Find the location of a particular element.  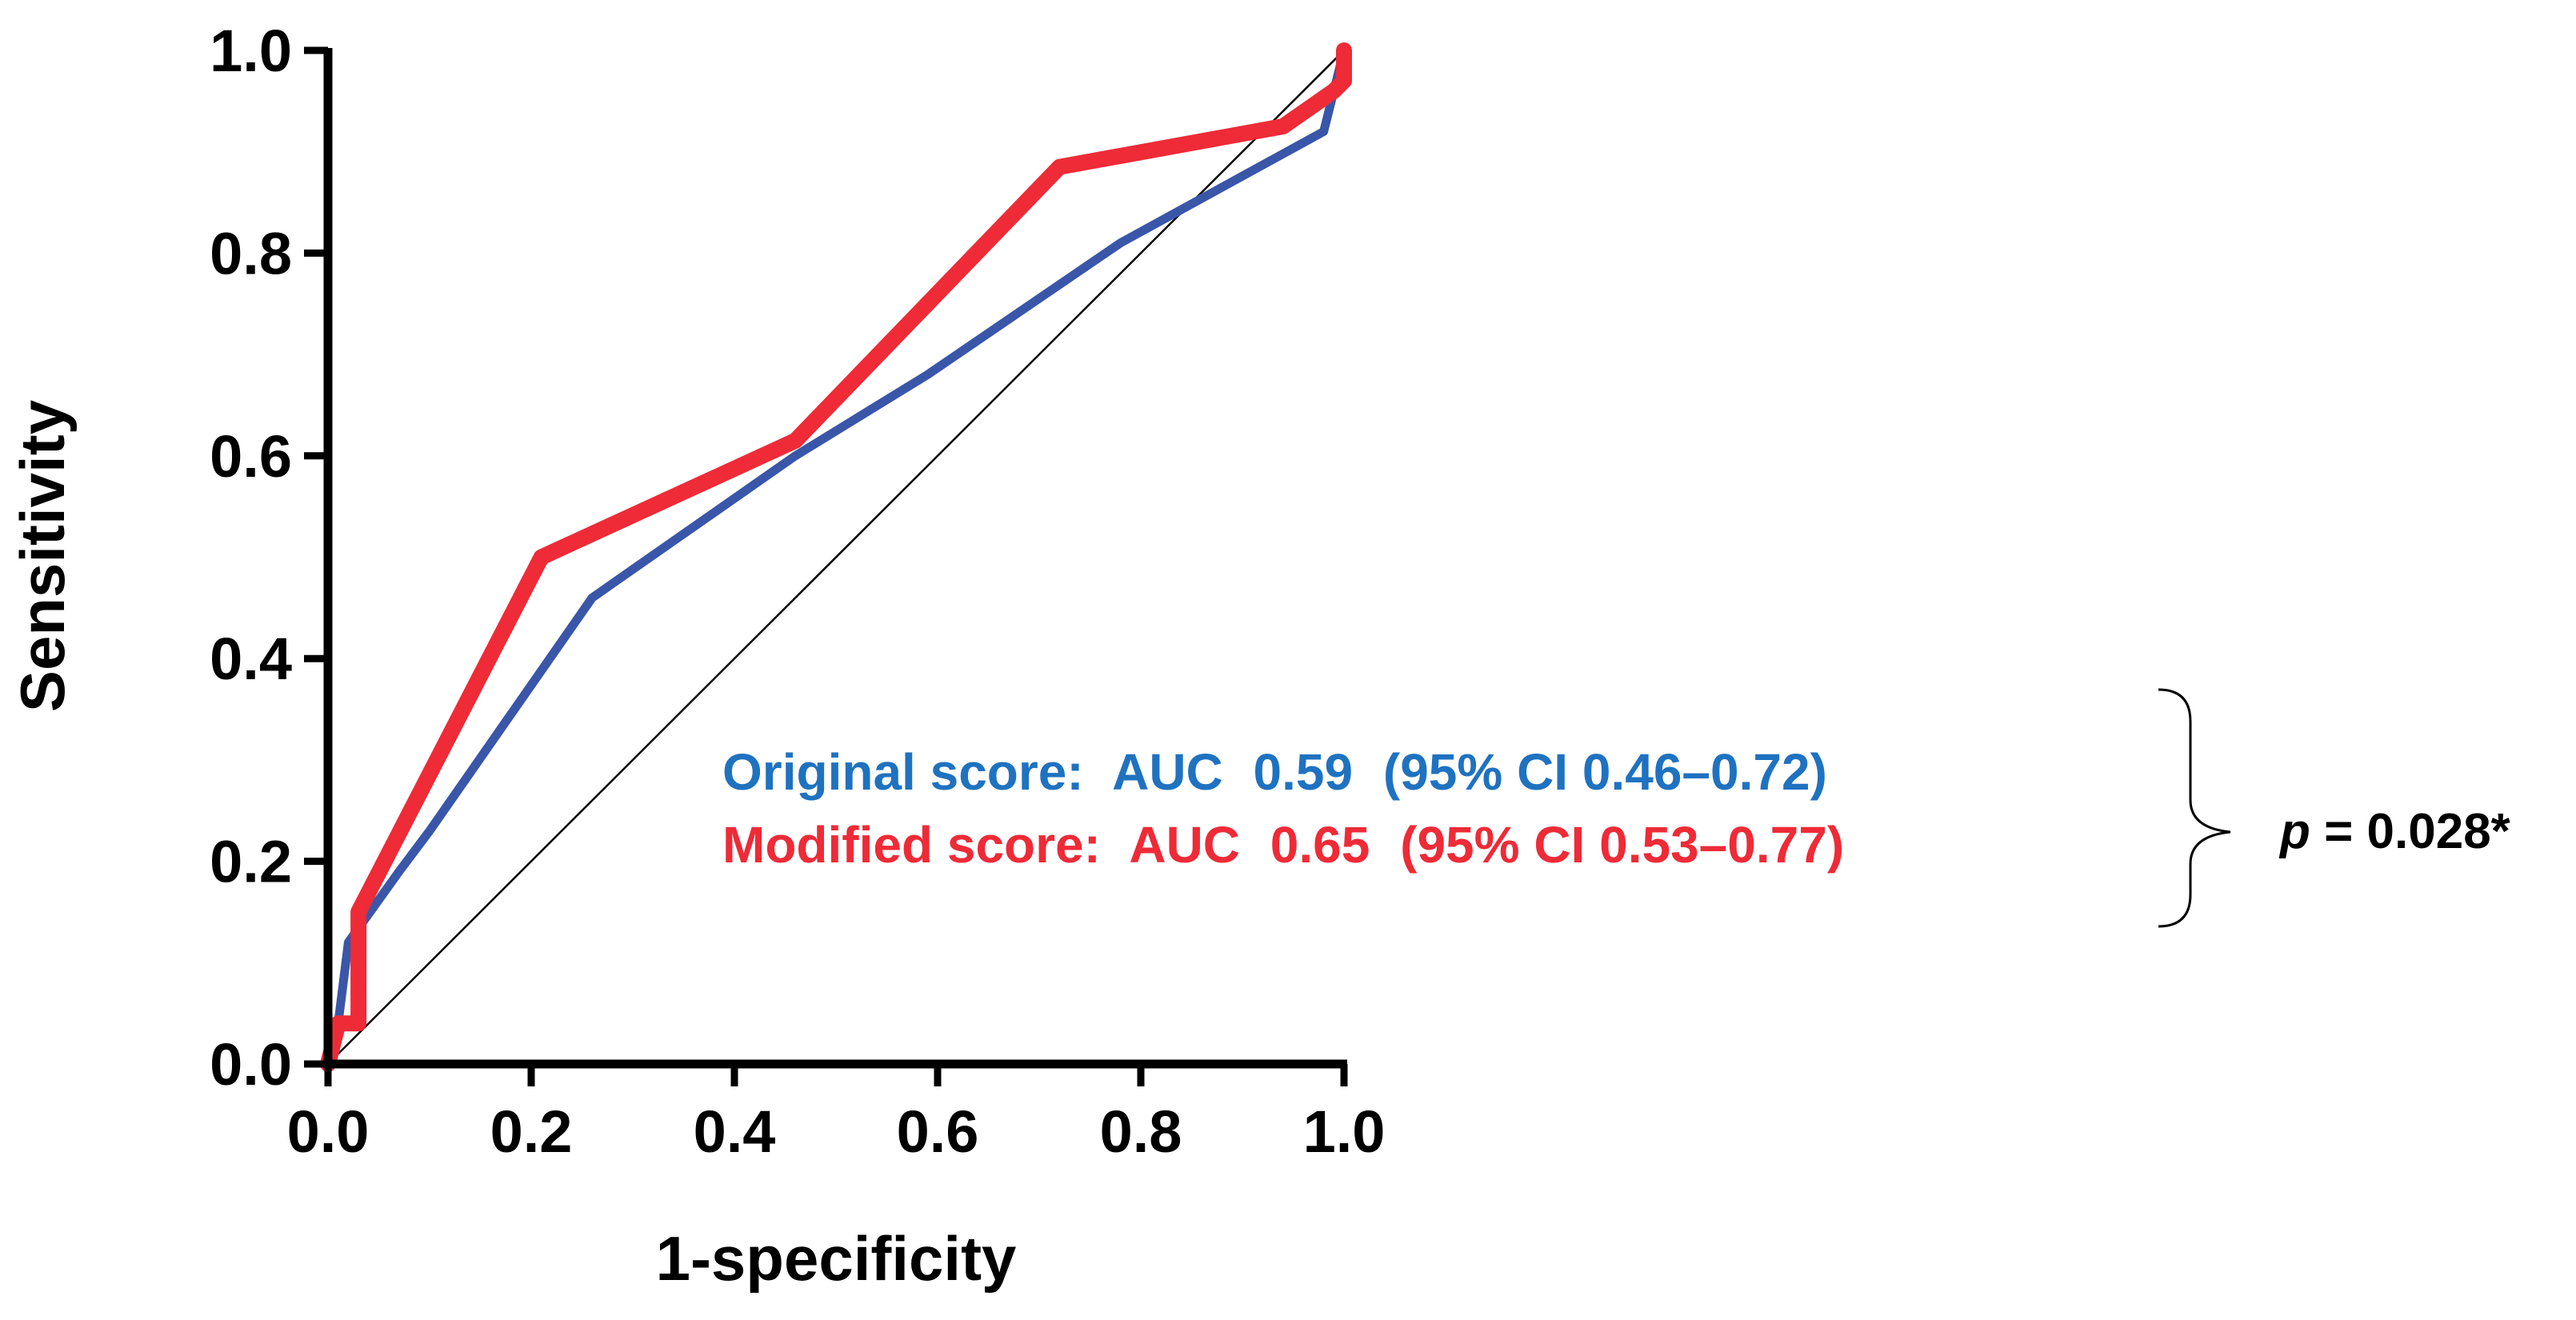

original-score-label: Original score: is located at coordinates (903, 772).